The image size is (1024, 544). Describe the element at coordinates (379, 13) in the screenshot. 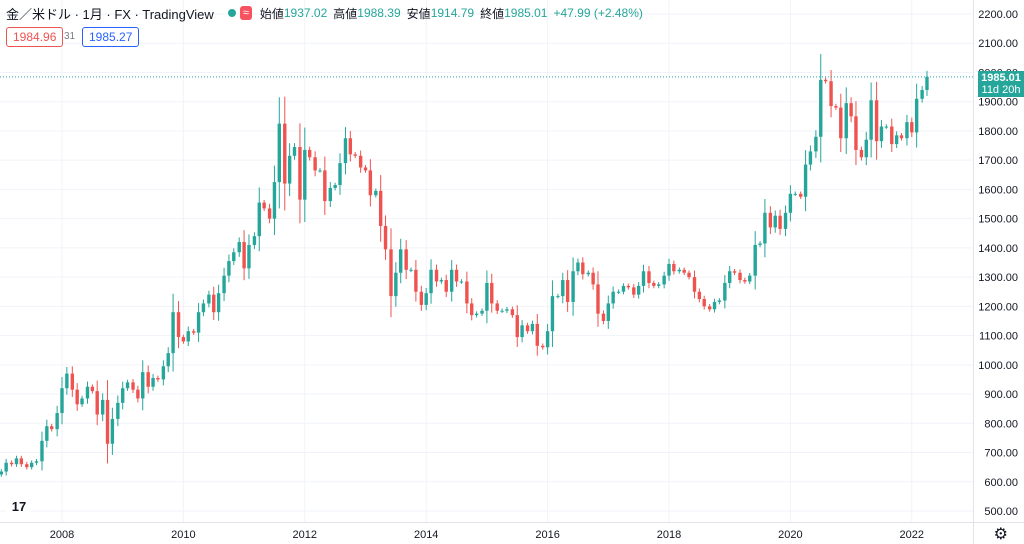

I see `high-value: 1988.39` at that location.